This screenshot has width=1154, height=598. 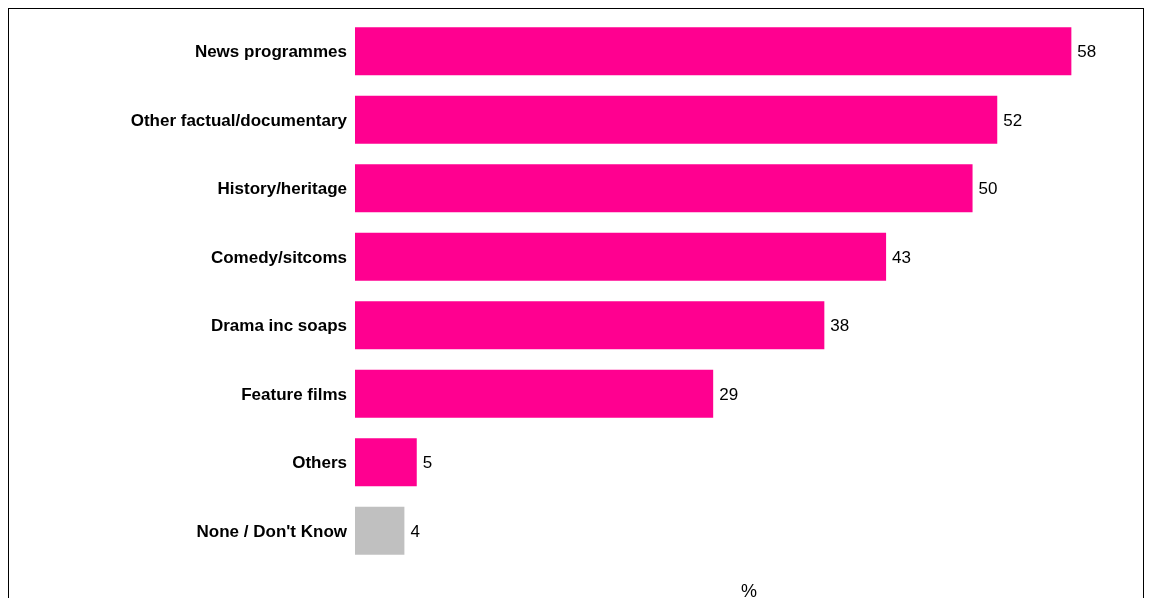 What do you see at coordinates (749, 589) in the screenshot?
I see `x-axis-title: %` at bounding box center [749, 589].